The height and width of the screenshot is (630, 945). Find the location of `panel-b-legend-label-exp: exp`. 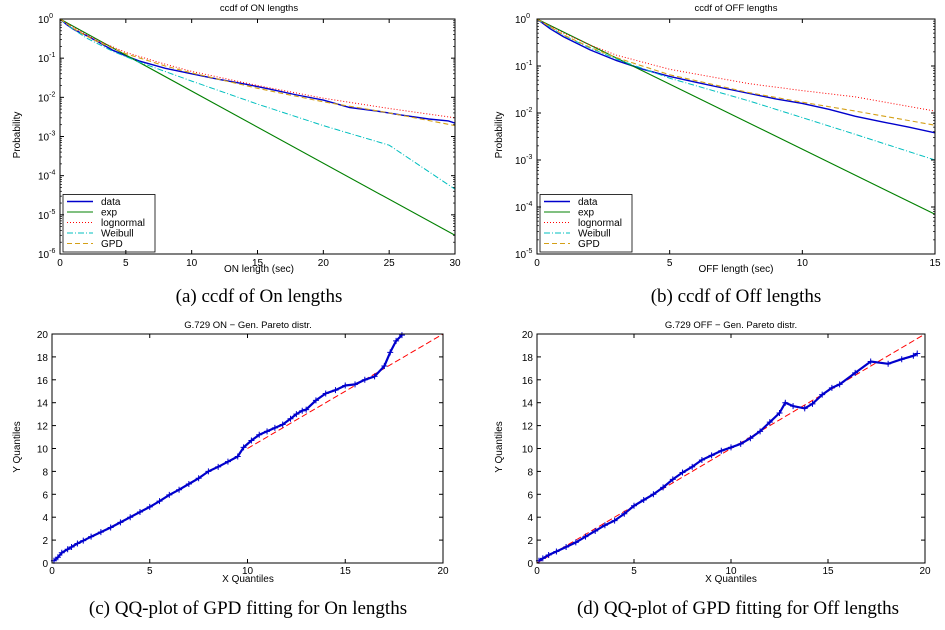

panel-b-legend-label-exp: exp is located at coordinates (586, 213).